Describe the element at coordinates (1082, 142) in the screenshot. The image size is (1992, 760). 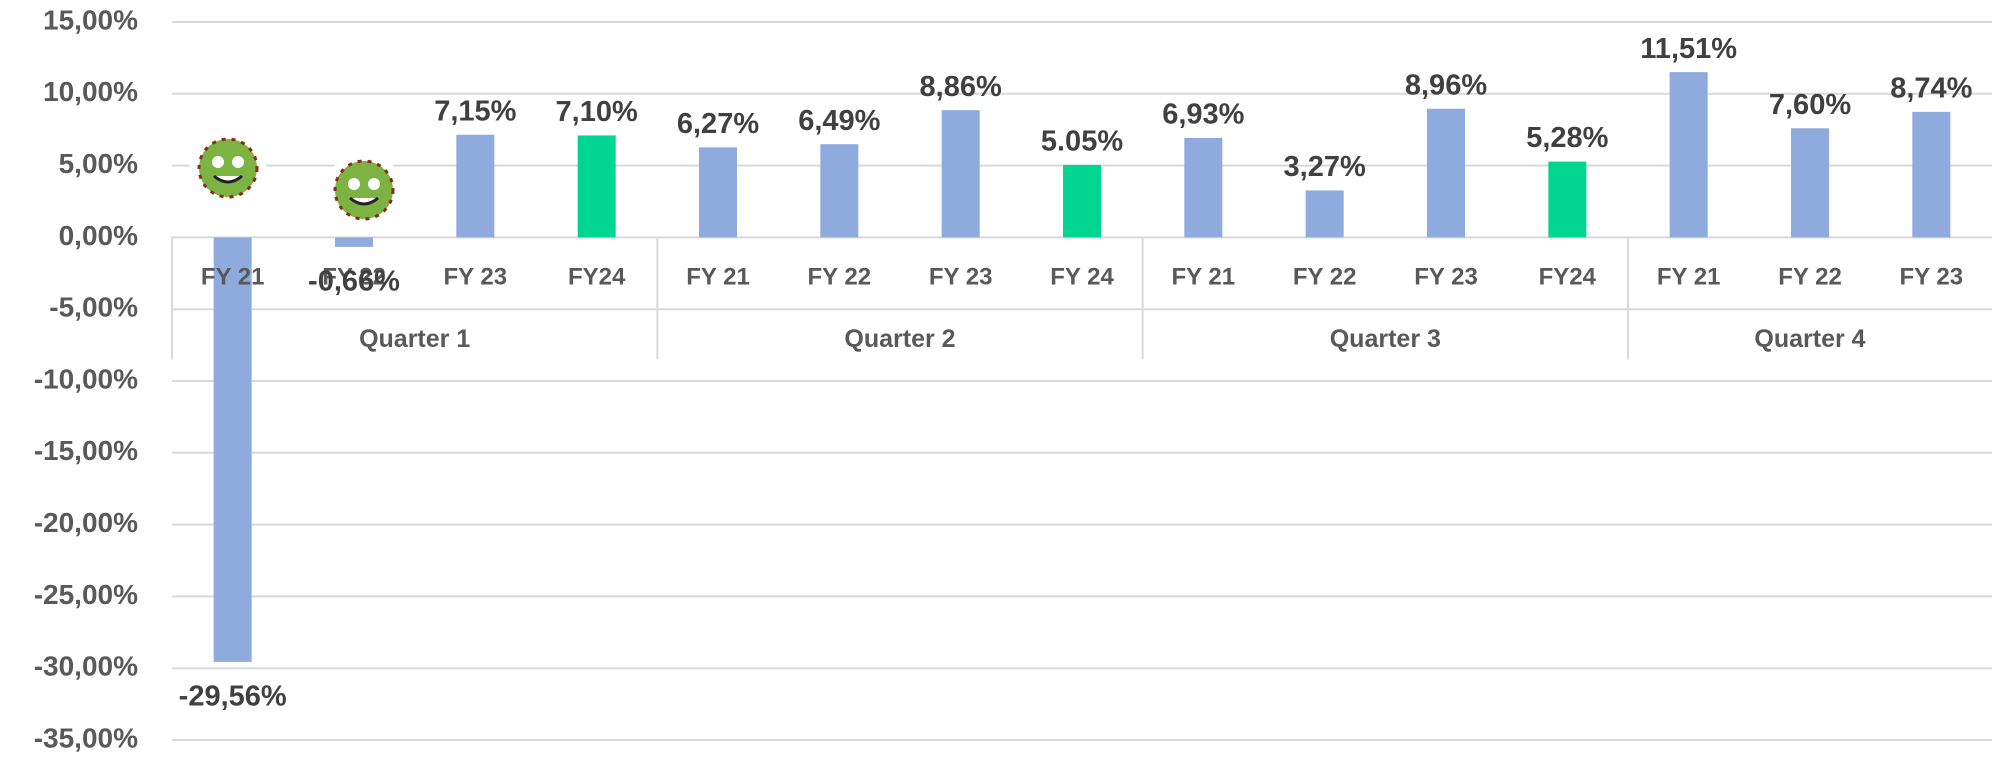
I see `data-label: 5.05%` at that location.